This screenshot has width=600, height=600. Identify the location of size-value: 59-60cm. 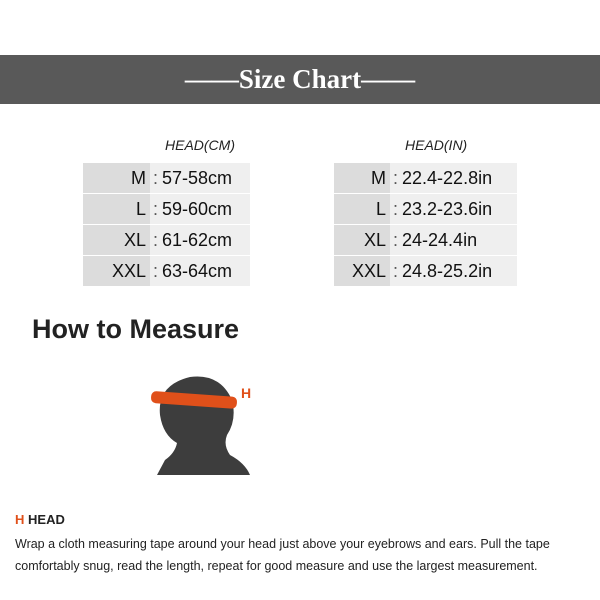
(197, 208).